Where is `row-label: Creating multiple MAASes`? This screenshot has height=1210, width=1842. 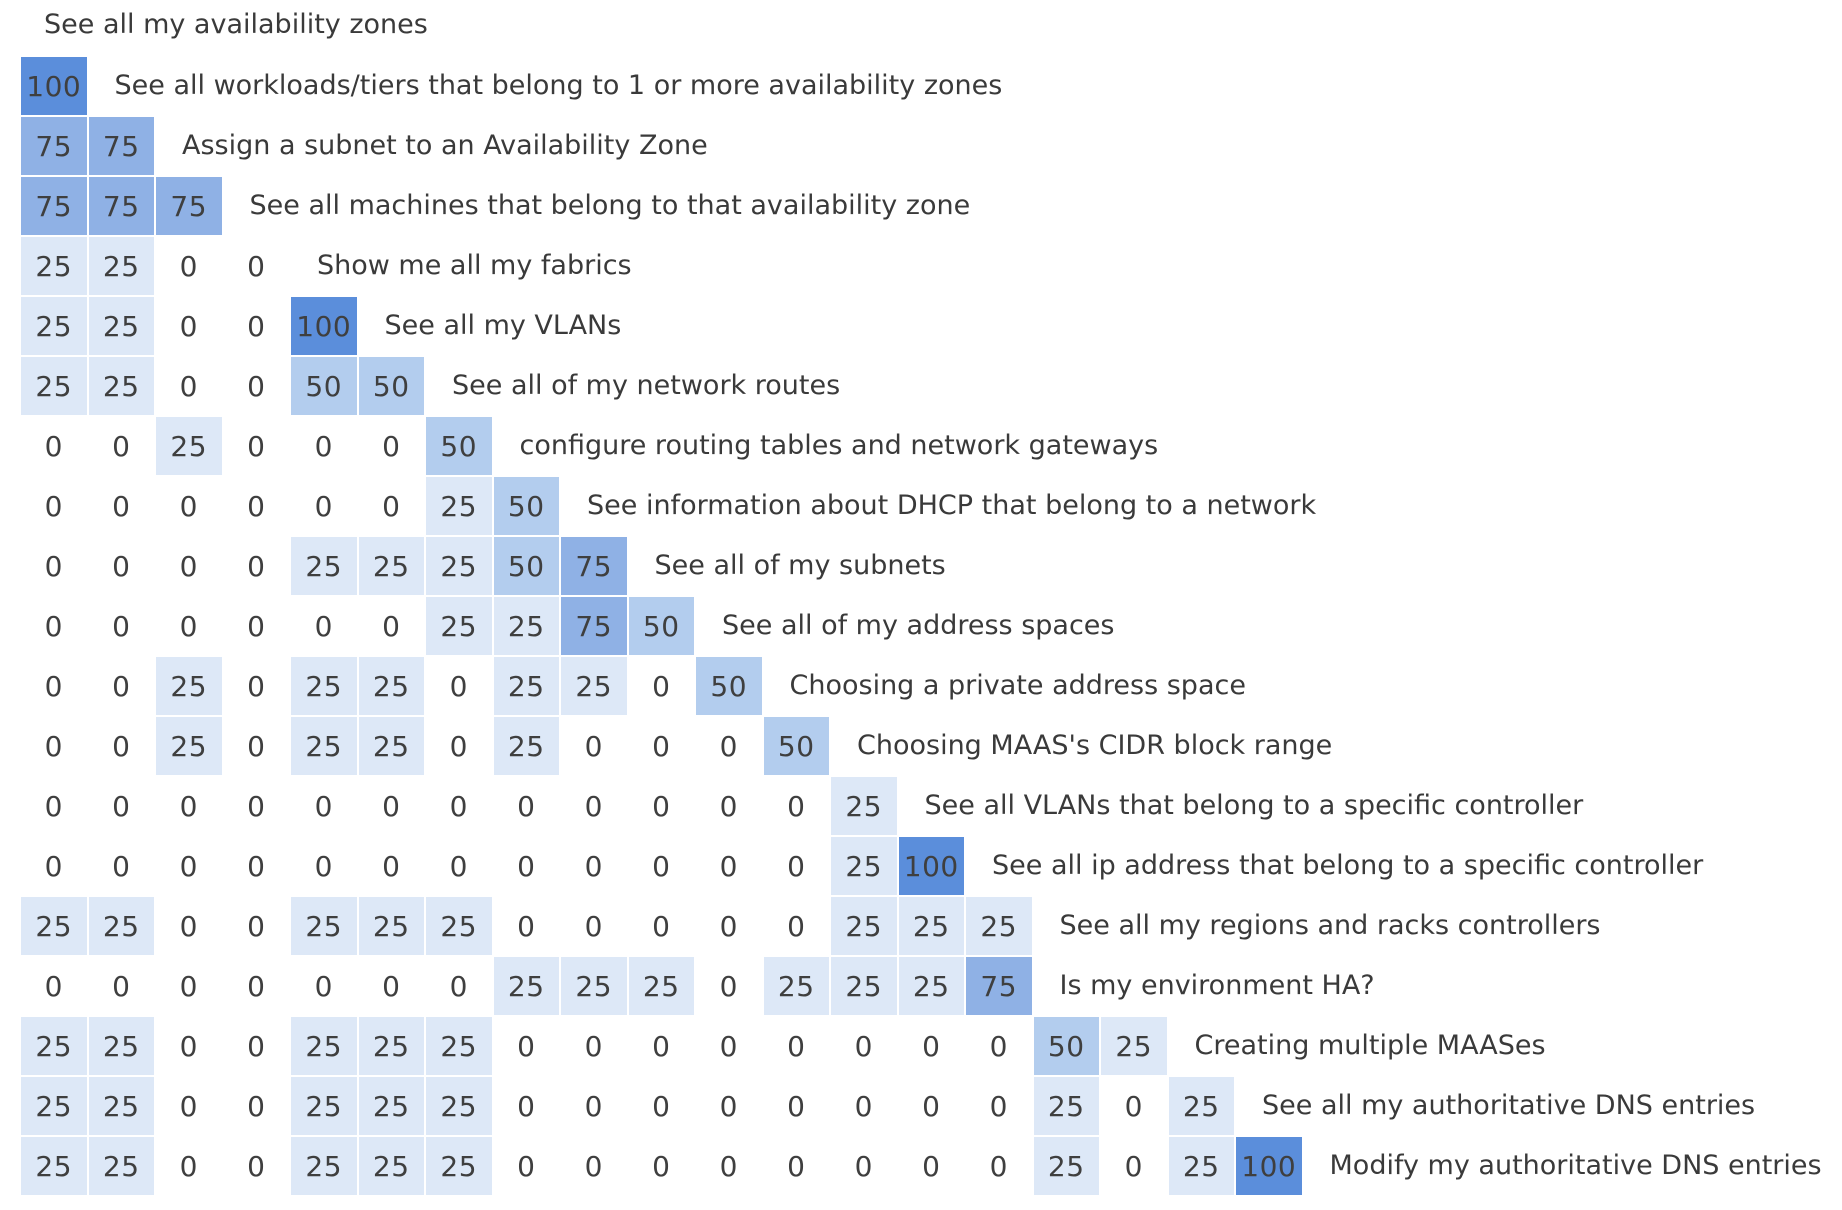
row-label: Creating multiple MAASes is located at coordinates (1370, 1045).